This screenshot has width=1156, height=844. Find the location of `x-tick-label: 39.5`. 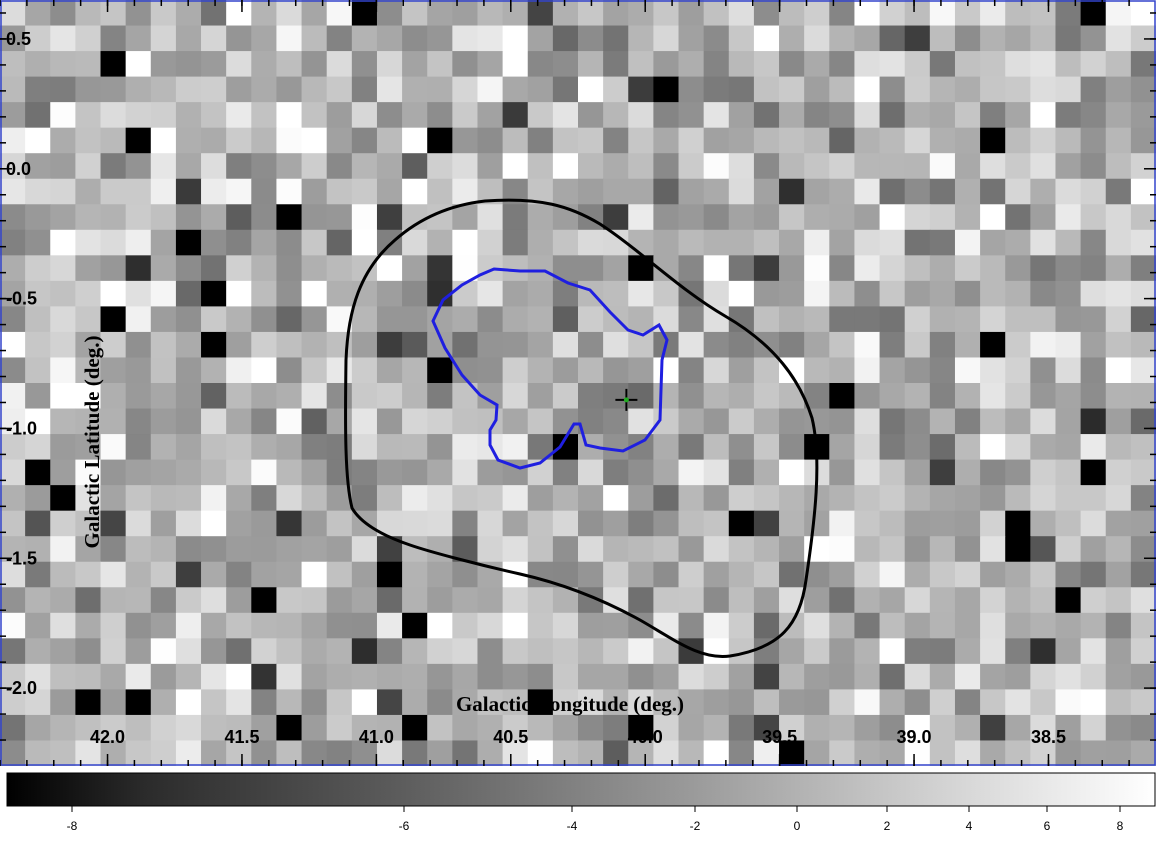

x-tick-label: 39.5 is located at coordinates (779, 737).